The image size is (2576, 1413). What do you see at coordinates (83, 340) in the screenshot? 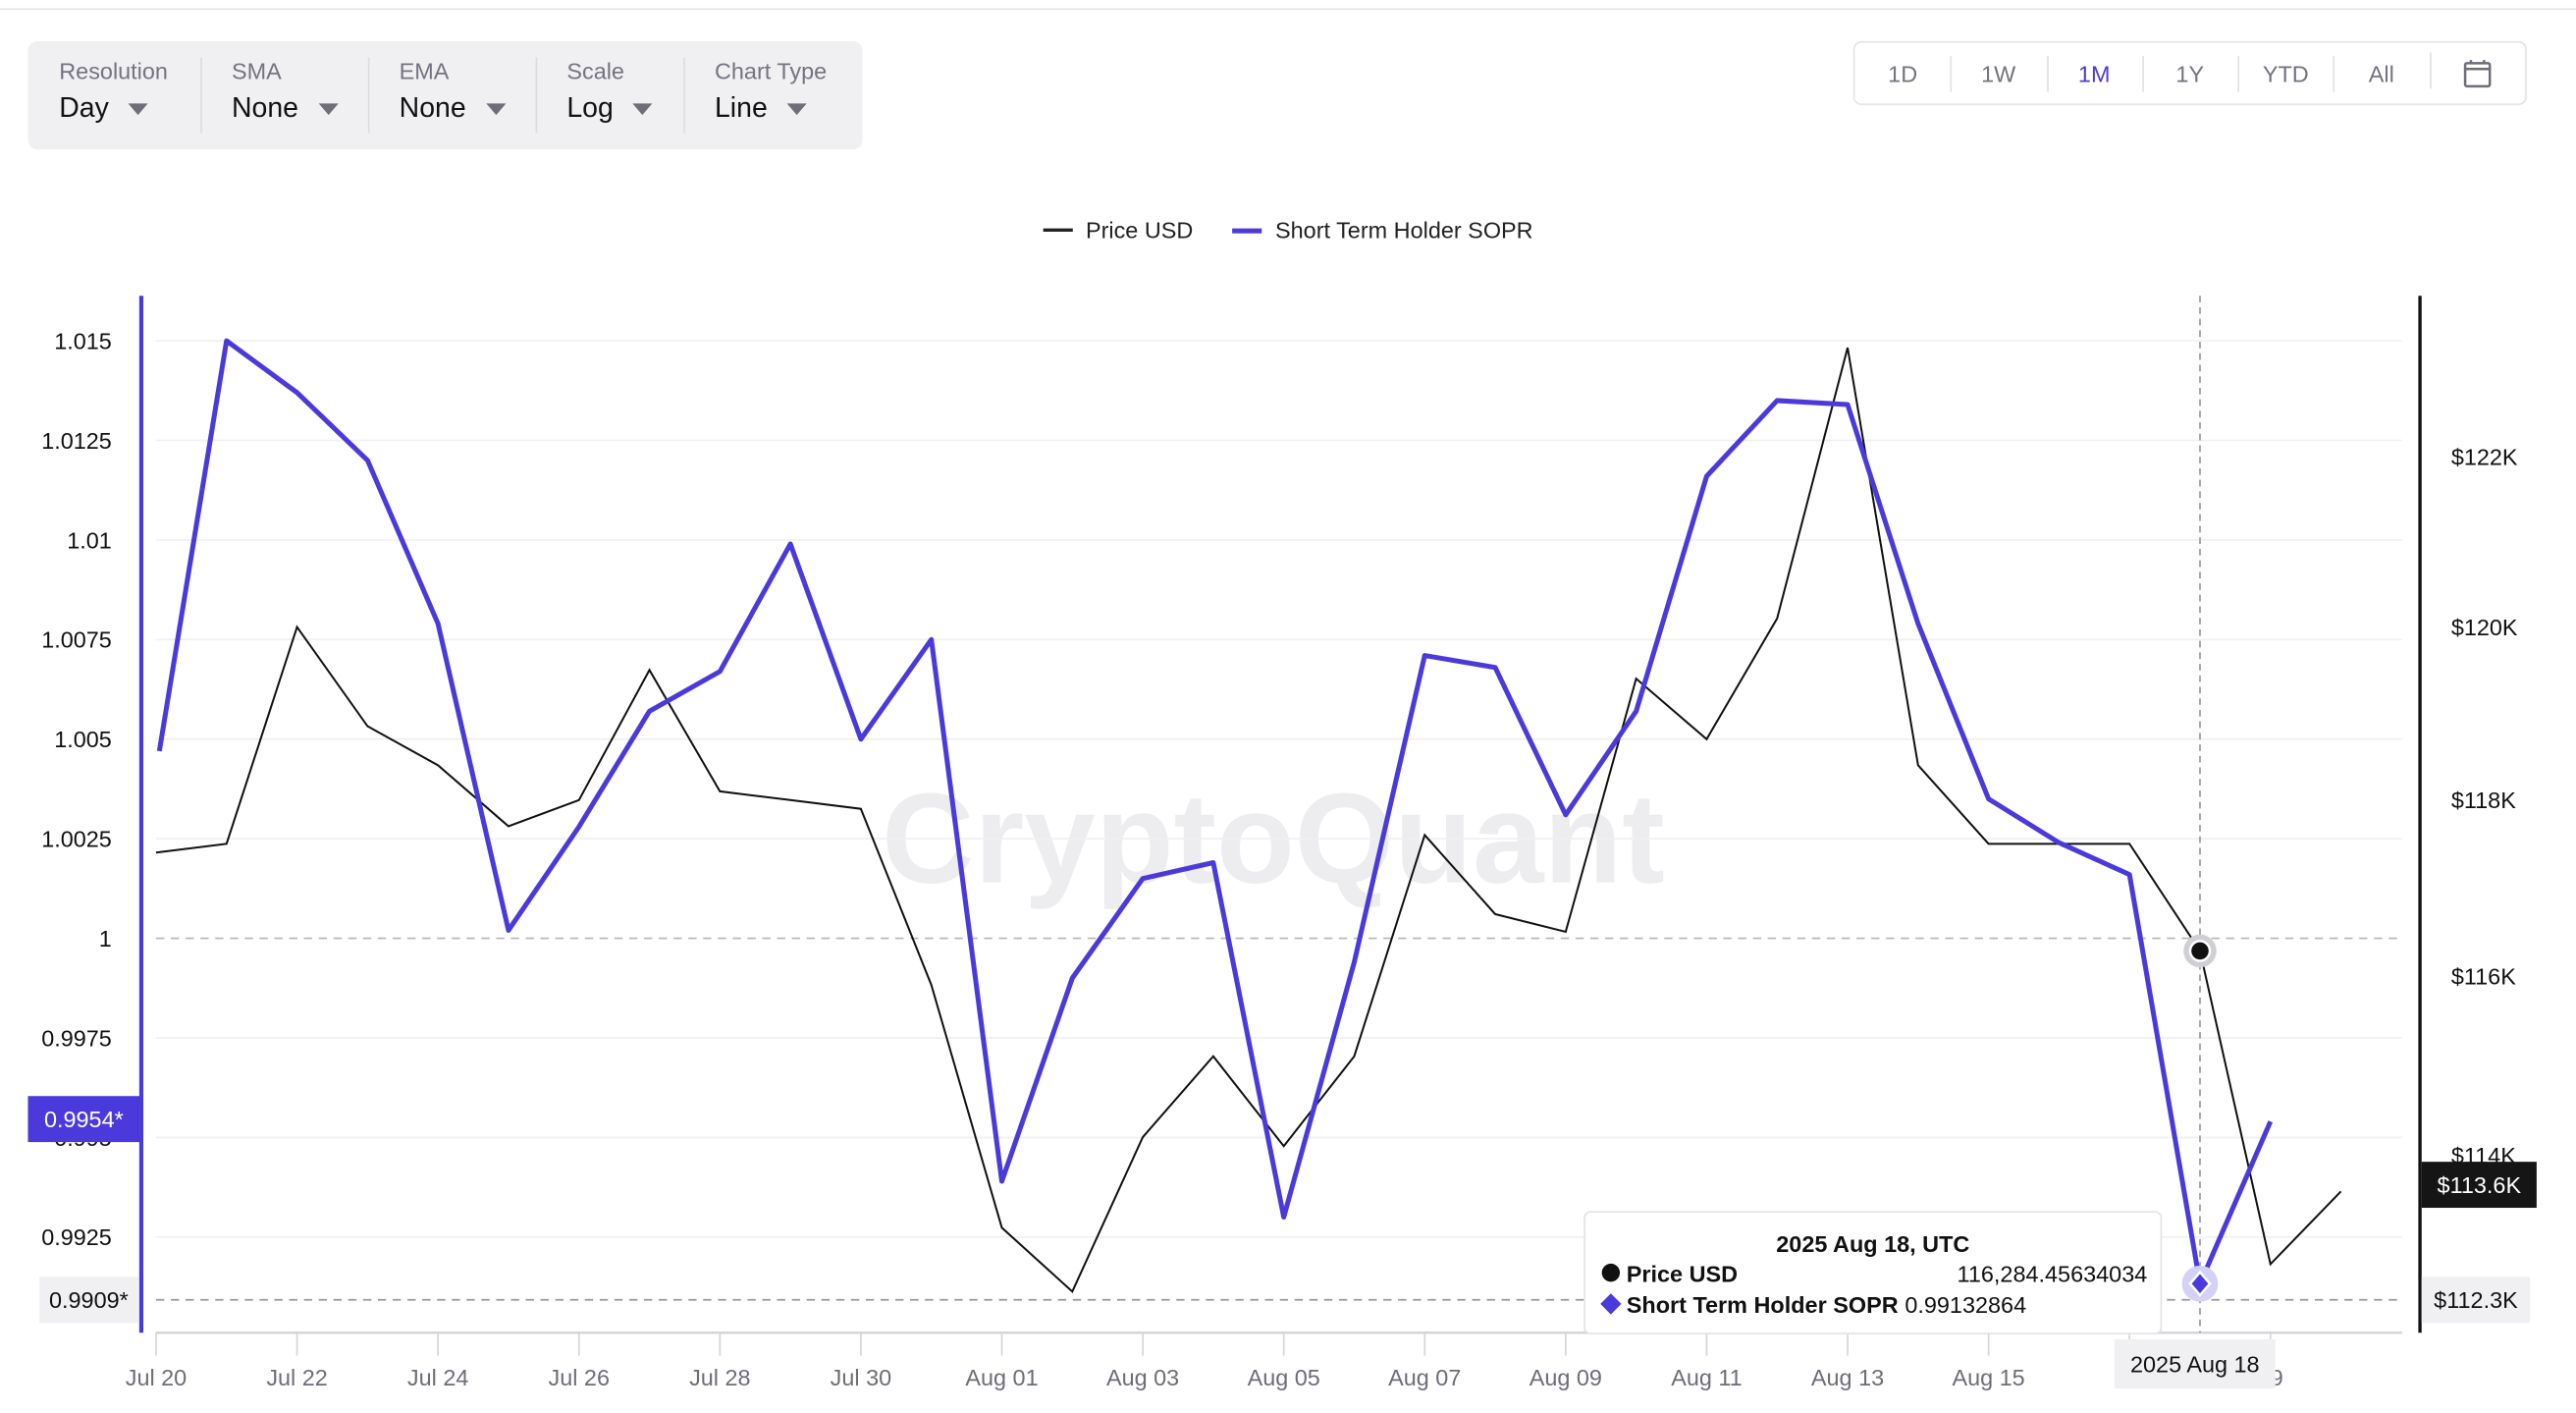
I see `left-axis-tick: 1.015` at bounding box center [83, 340].